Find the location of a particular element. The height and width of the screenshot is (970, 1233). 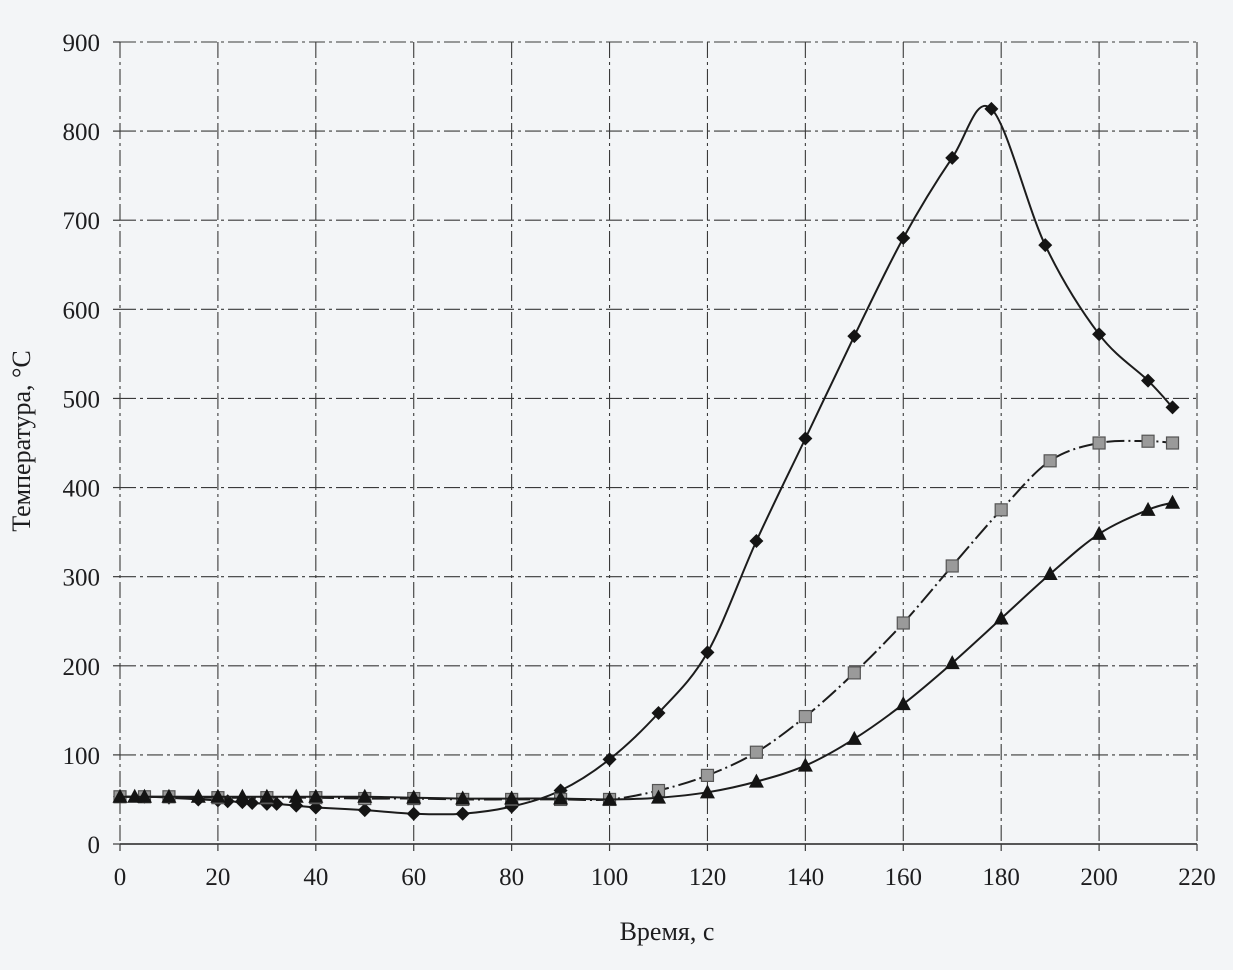

x-tick-label: 180 is located at coordinates (1001, 877).